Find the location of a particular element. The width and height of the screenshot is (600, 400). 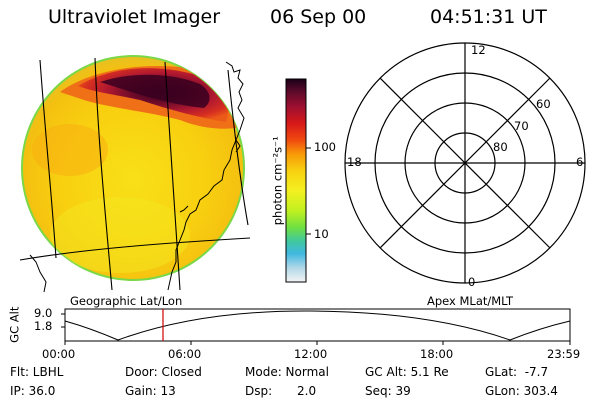

mlt-diagonal is located at coordinates (465, 163).